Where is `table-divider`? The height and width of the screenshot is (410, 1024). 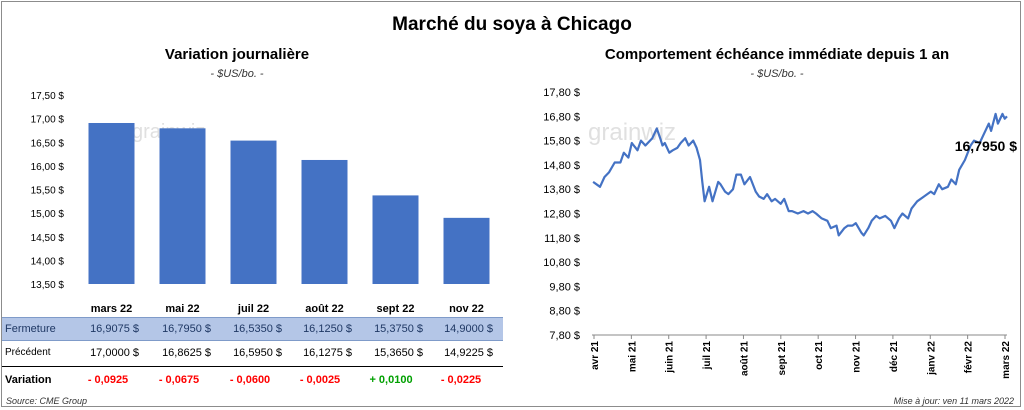
table-divider is located at coordinates (252, 366).